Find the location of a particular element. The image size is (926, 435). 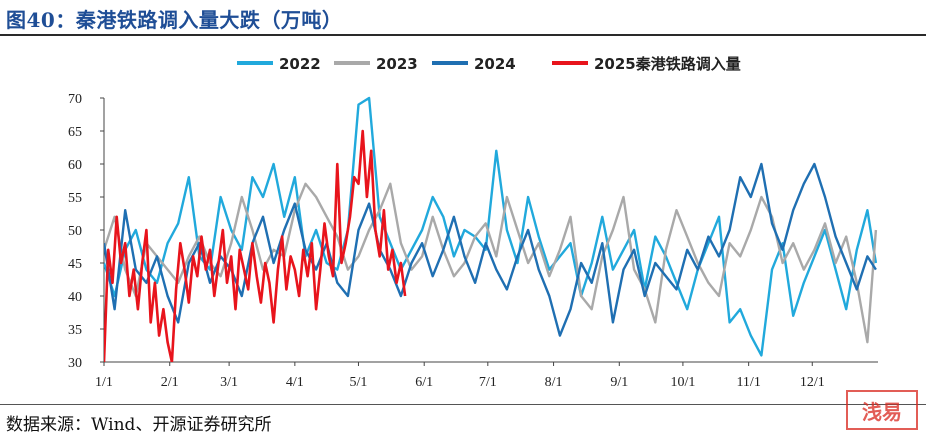

y-tick-label: 65 is located at coordinates (75, 132).